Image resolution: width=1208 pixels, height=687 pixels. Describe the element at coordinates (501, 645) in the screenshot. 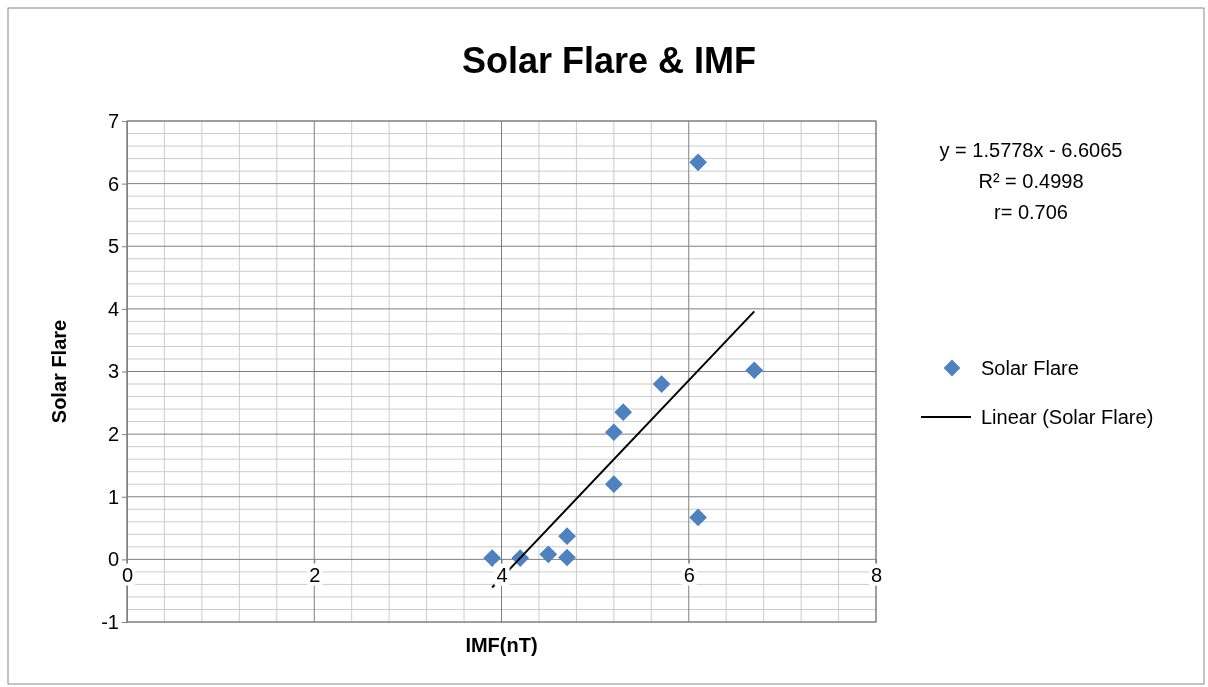

I see `x-axis-title: IMF(nT)` at that location.